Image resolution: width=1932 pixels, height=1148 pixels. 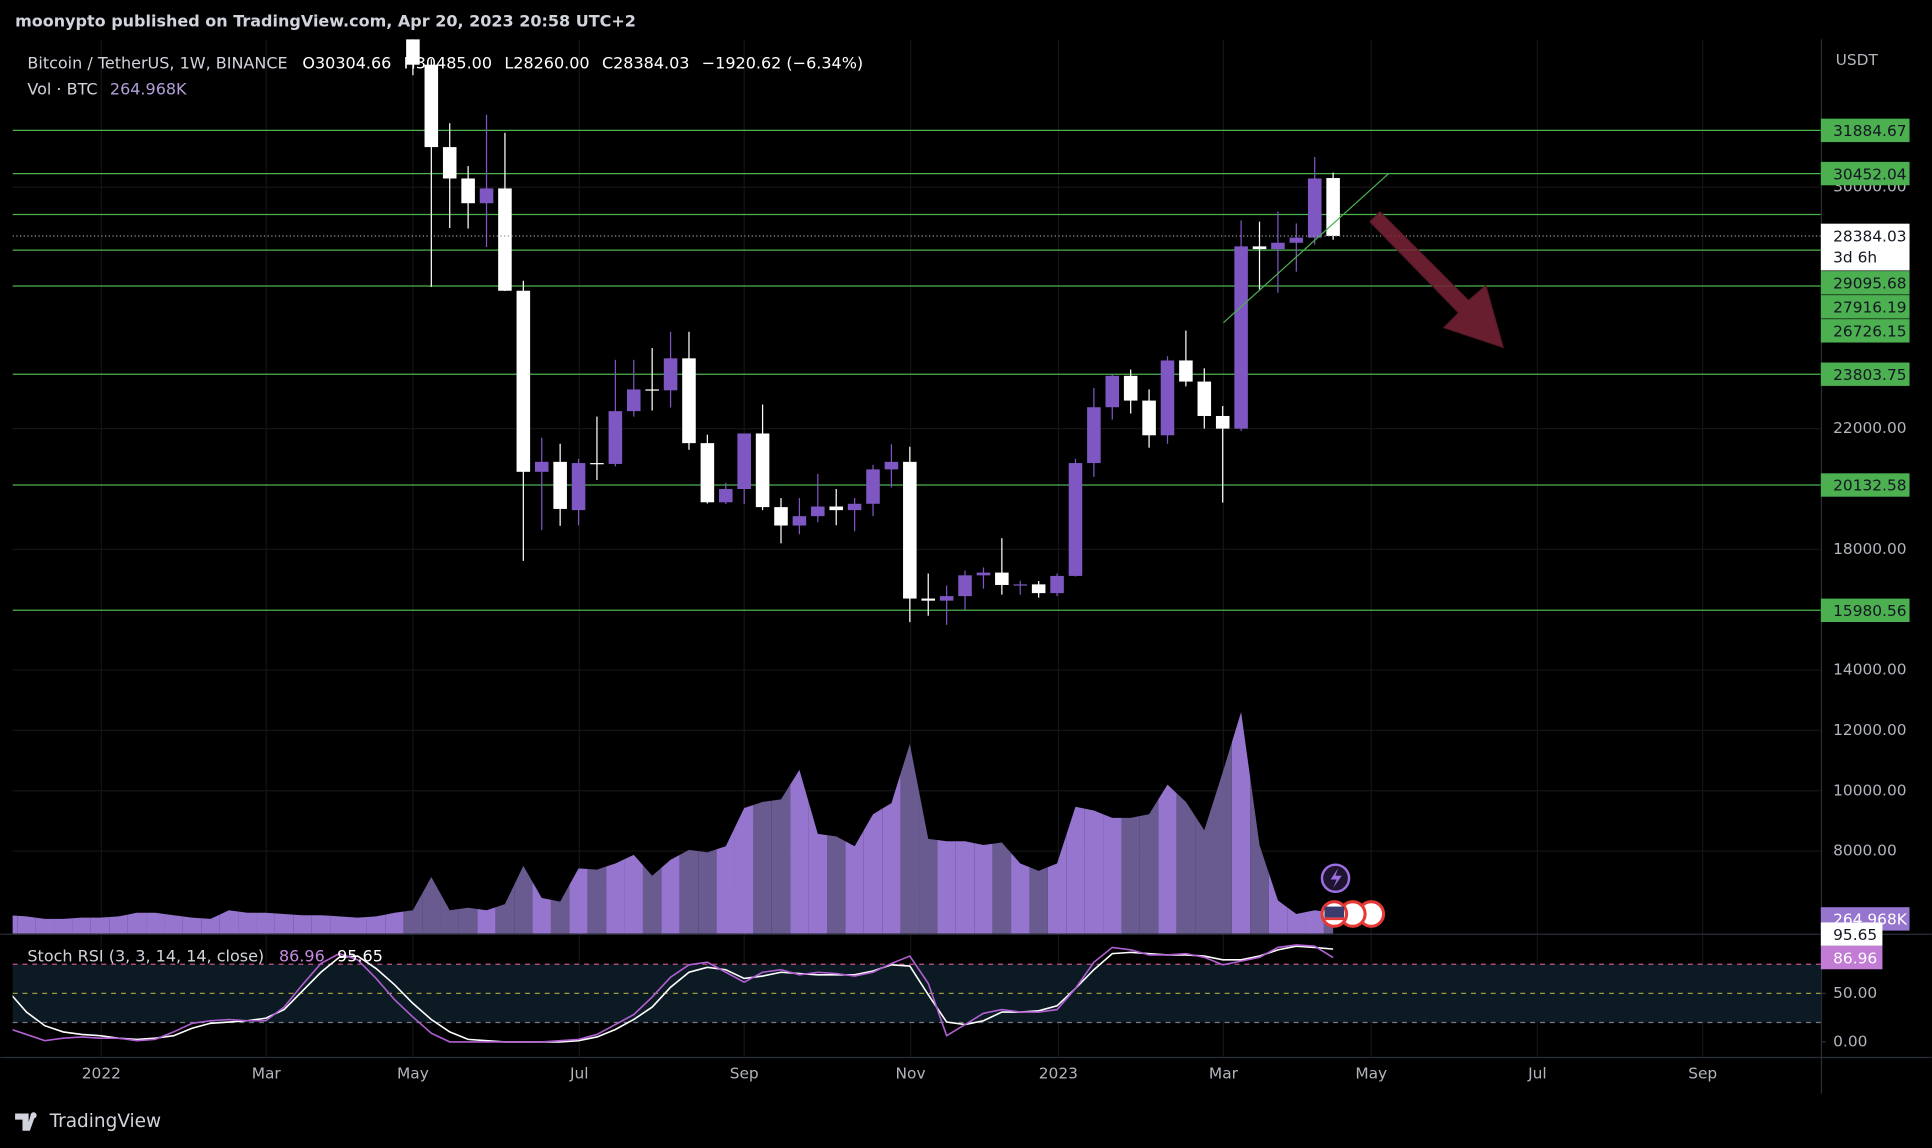 What do you see at coordinates (360, 956) in the screenshot?
I see `stoch-d-value: 95.65` at bounding box center [360, 956].